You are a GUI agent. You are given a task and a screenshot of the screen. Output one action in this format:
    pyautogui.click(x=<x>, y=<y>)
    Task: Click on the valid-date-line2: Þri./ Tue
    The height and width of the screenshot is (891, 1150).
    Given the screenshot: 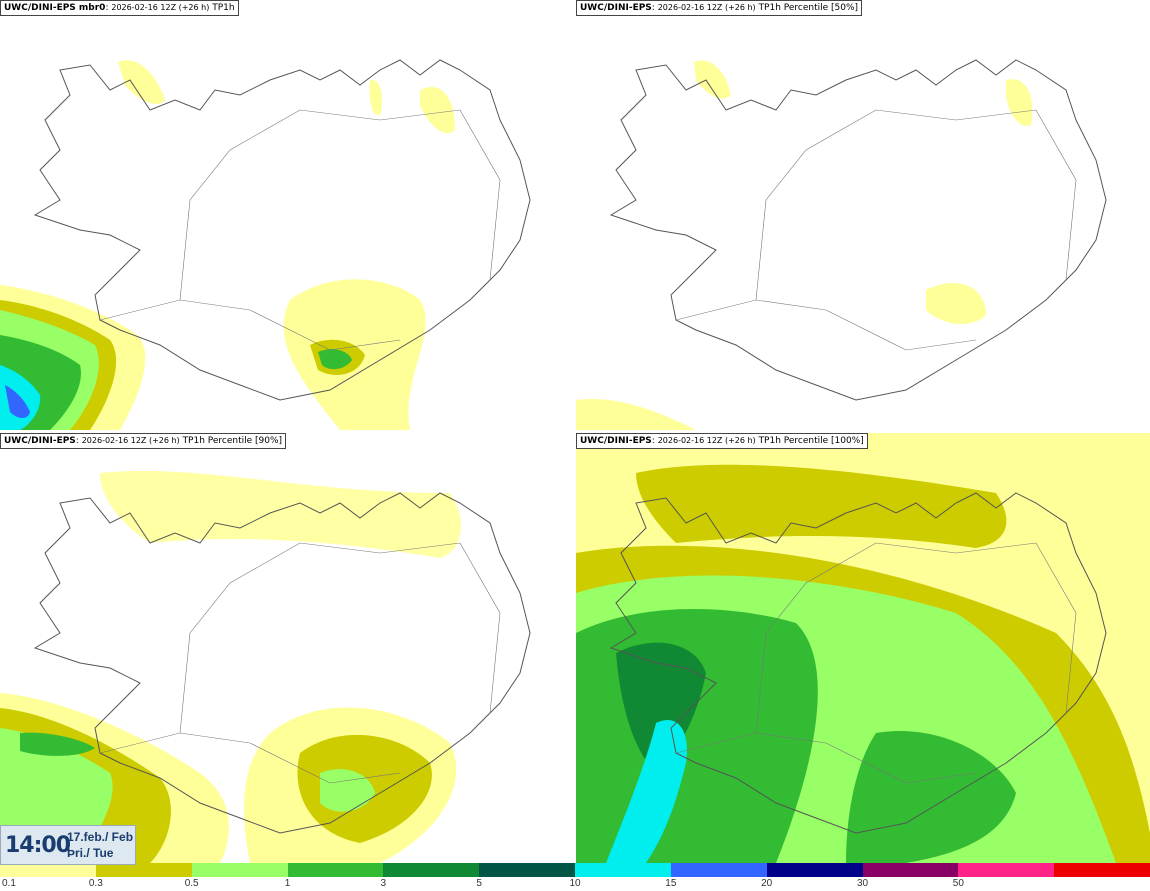 What is the action you would take?
    pyautogui.click(x=90, y=853)
    